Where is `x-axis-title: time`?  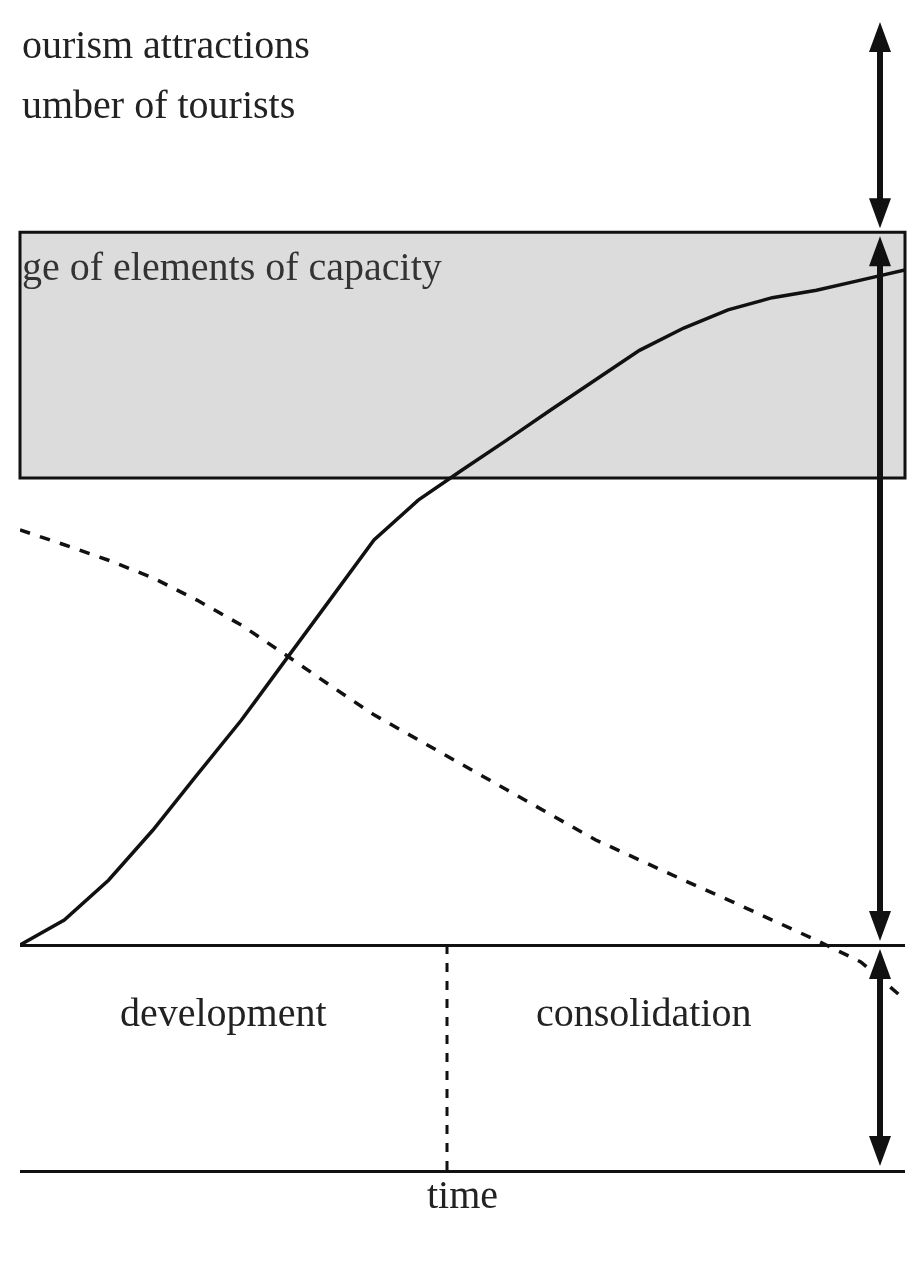
x-axis-title: time is located at coordinates (462, 1194).